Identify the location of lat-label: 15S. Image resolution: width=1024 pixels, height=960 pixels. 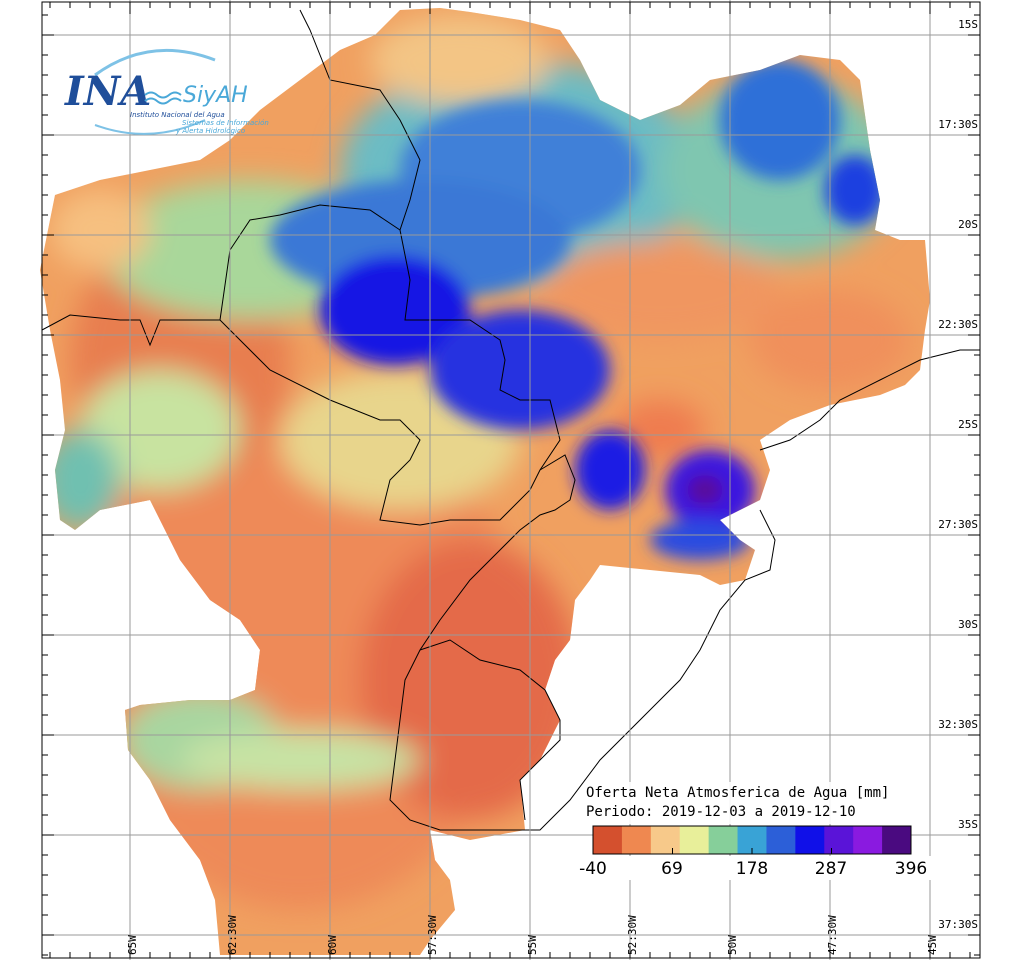
(968, 24).